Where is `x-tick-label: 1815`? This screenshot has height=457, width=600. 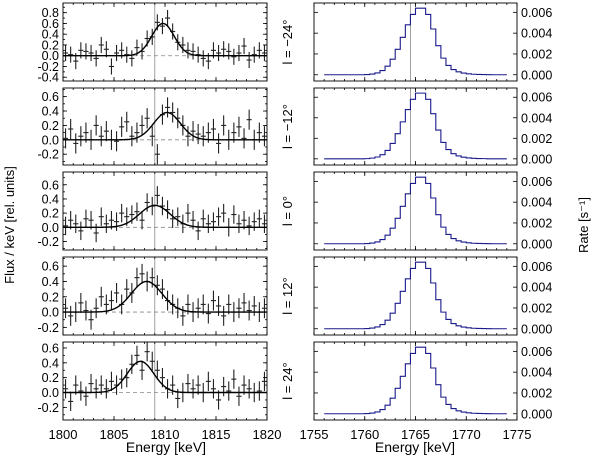 x-tick-label: 1815 is located at coordinates (216, 434).